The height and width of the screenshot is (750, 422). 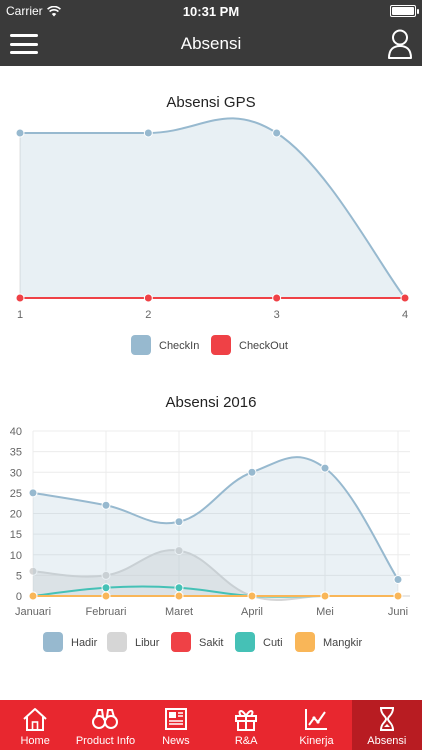 What do you see at coordinates (179, 612) in the screenshot?
I see `year-x-tick-2: Maret` at bounding box center [179, 612].